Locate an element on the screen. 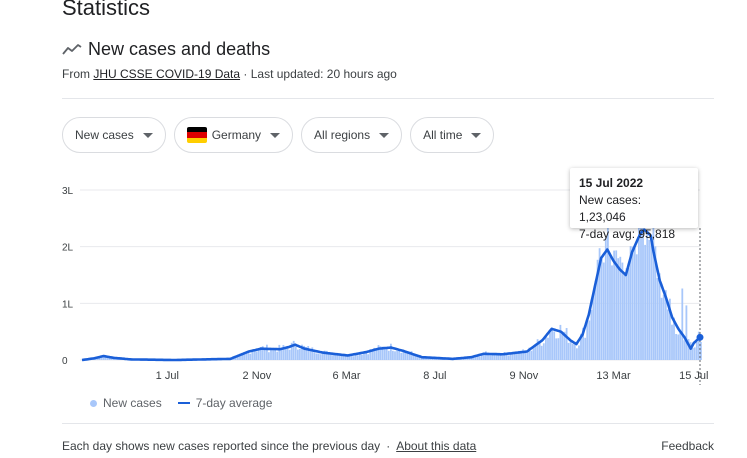  divider is located at coordinates (388, 423).